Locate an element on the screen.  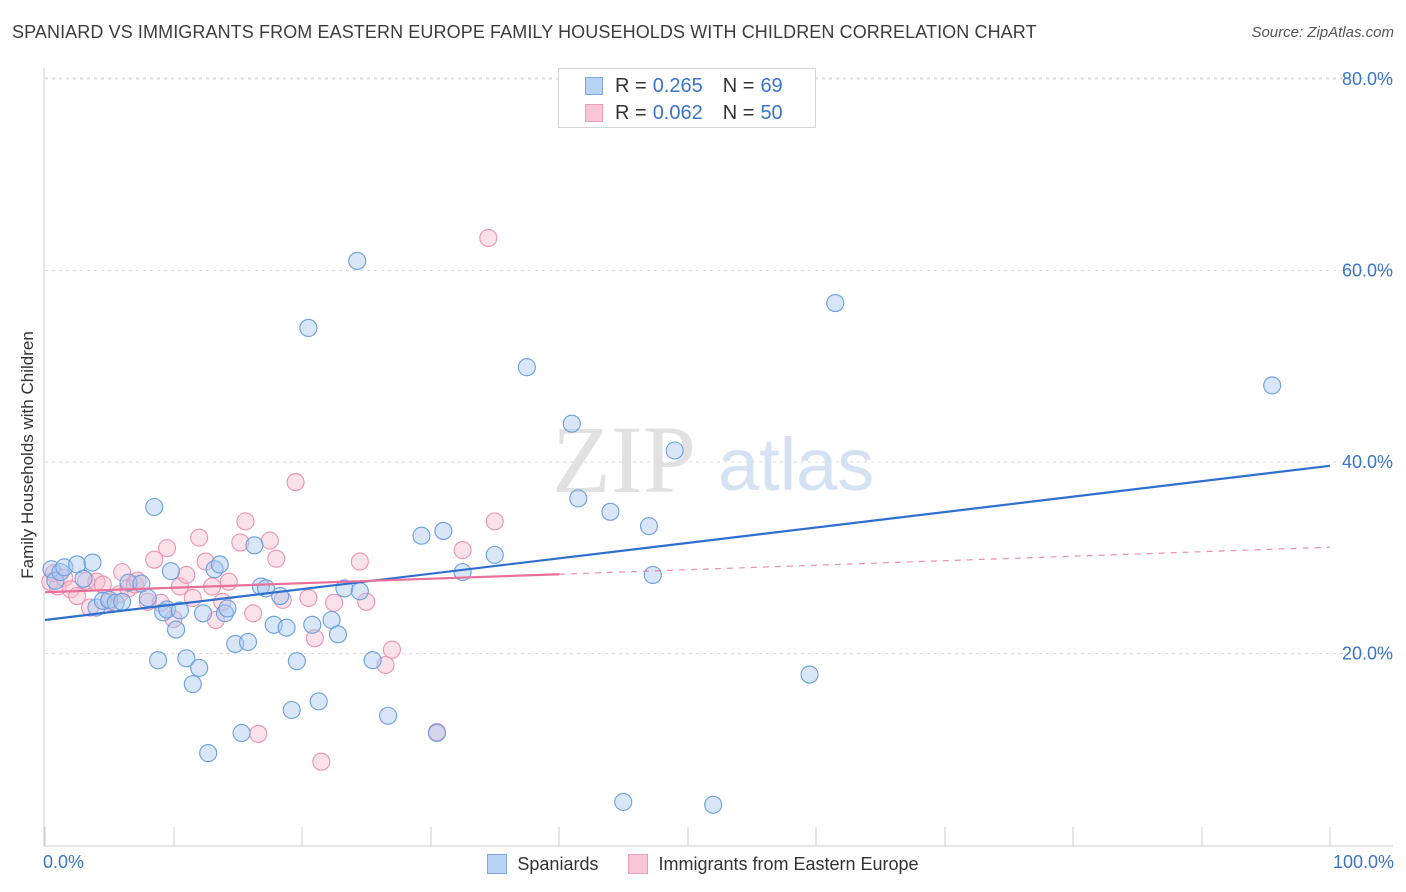
y-tick-label: 60.0% is located at coordinates (1367, 271).